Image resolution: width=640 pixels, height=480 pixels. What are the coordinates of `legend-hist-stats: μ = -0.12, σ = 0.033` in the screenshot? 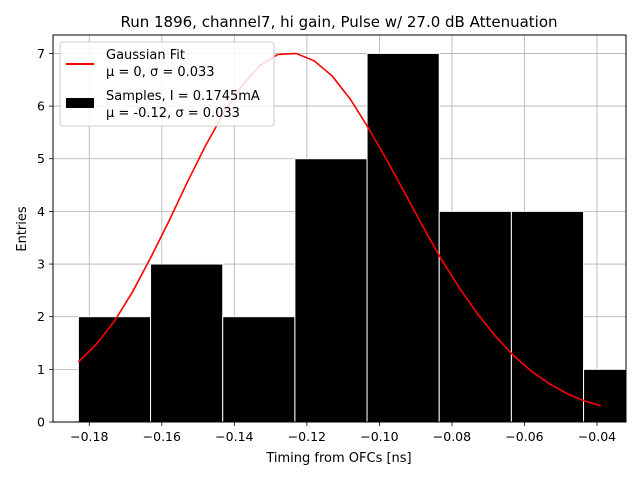 It's located at (173, 113).